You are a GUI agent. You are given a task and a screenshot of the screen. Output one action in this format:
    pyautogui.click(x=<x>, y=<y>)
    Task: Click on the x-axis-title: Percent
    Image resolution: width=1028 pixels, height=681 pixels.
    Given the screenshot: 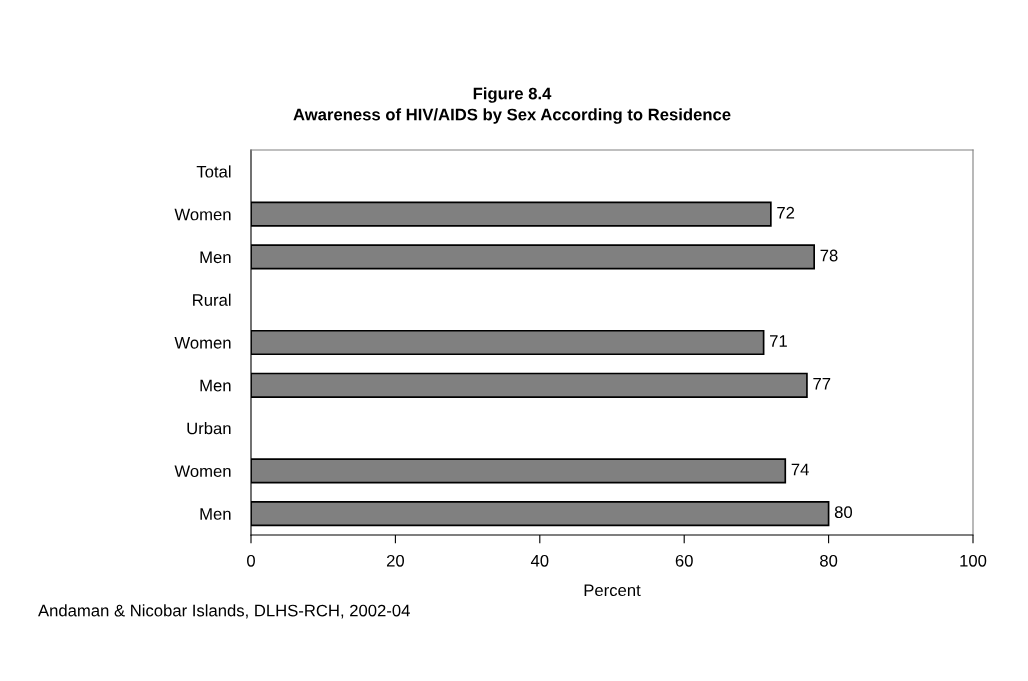 What is the action you would take?
    pyautogui.click(x=612, y=590)
    